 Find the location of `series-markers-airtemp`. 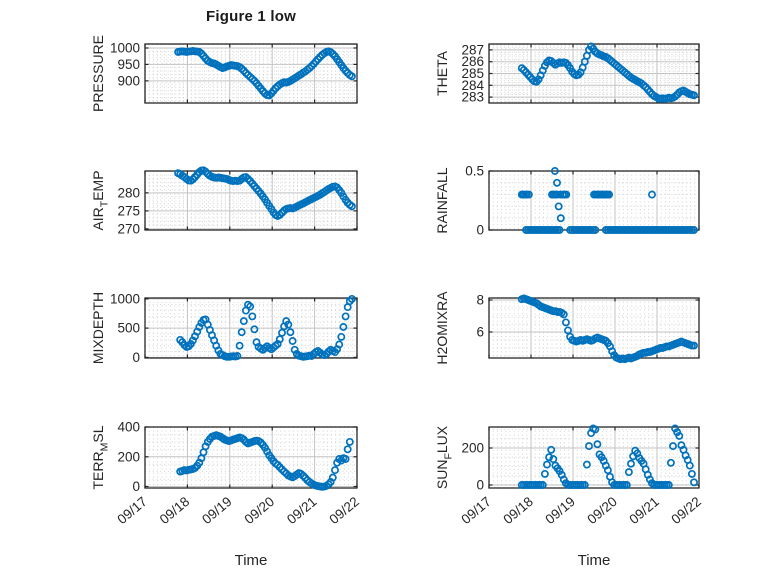

series-markers-airtemp is located at coordinates (265, 193).